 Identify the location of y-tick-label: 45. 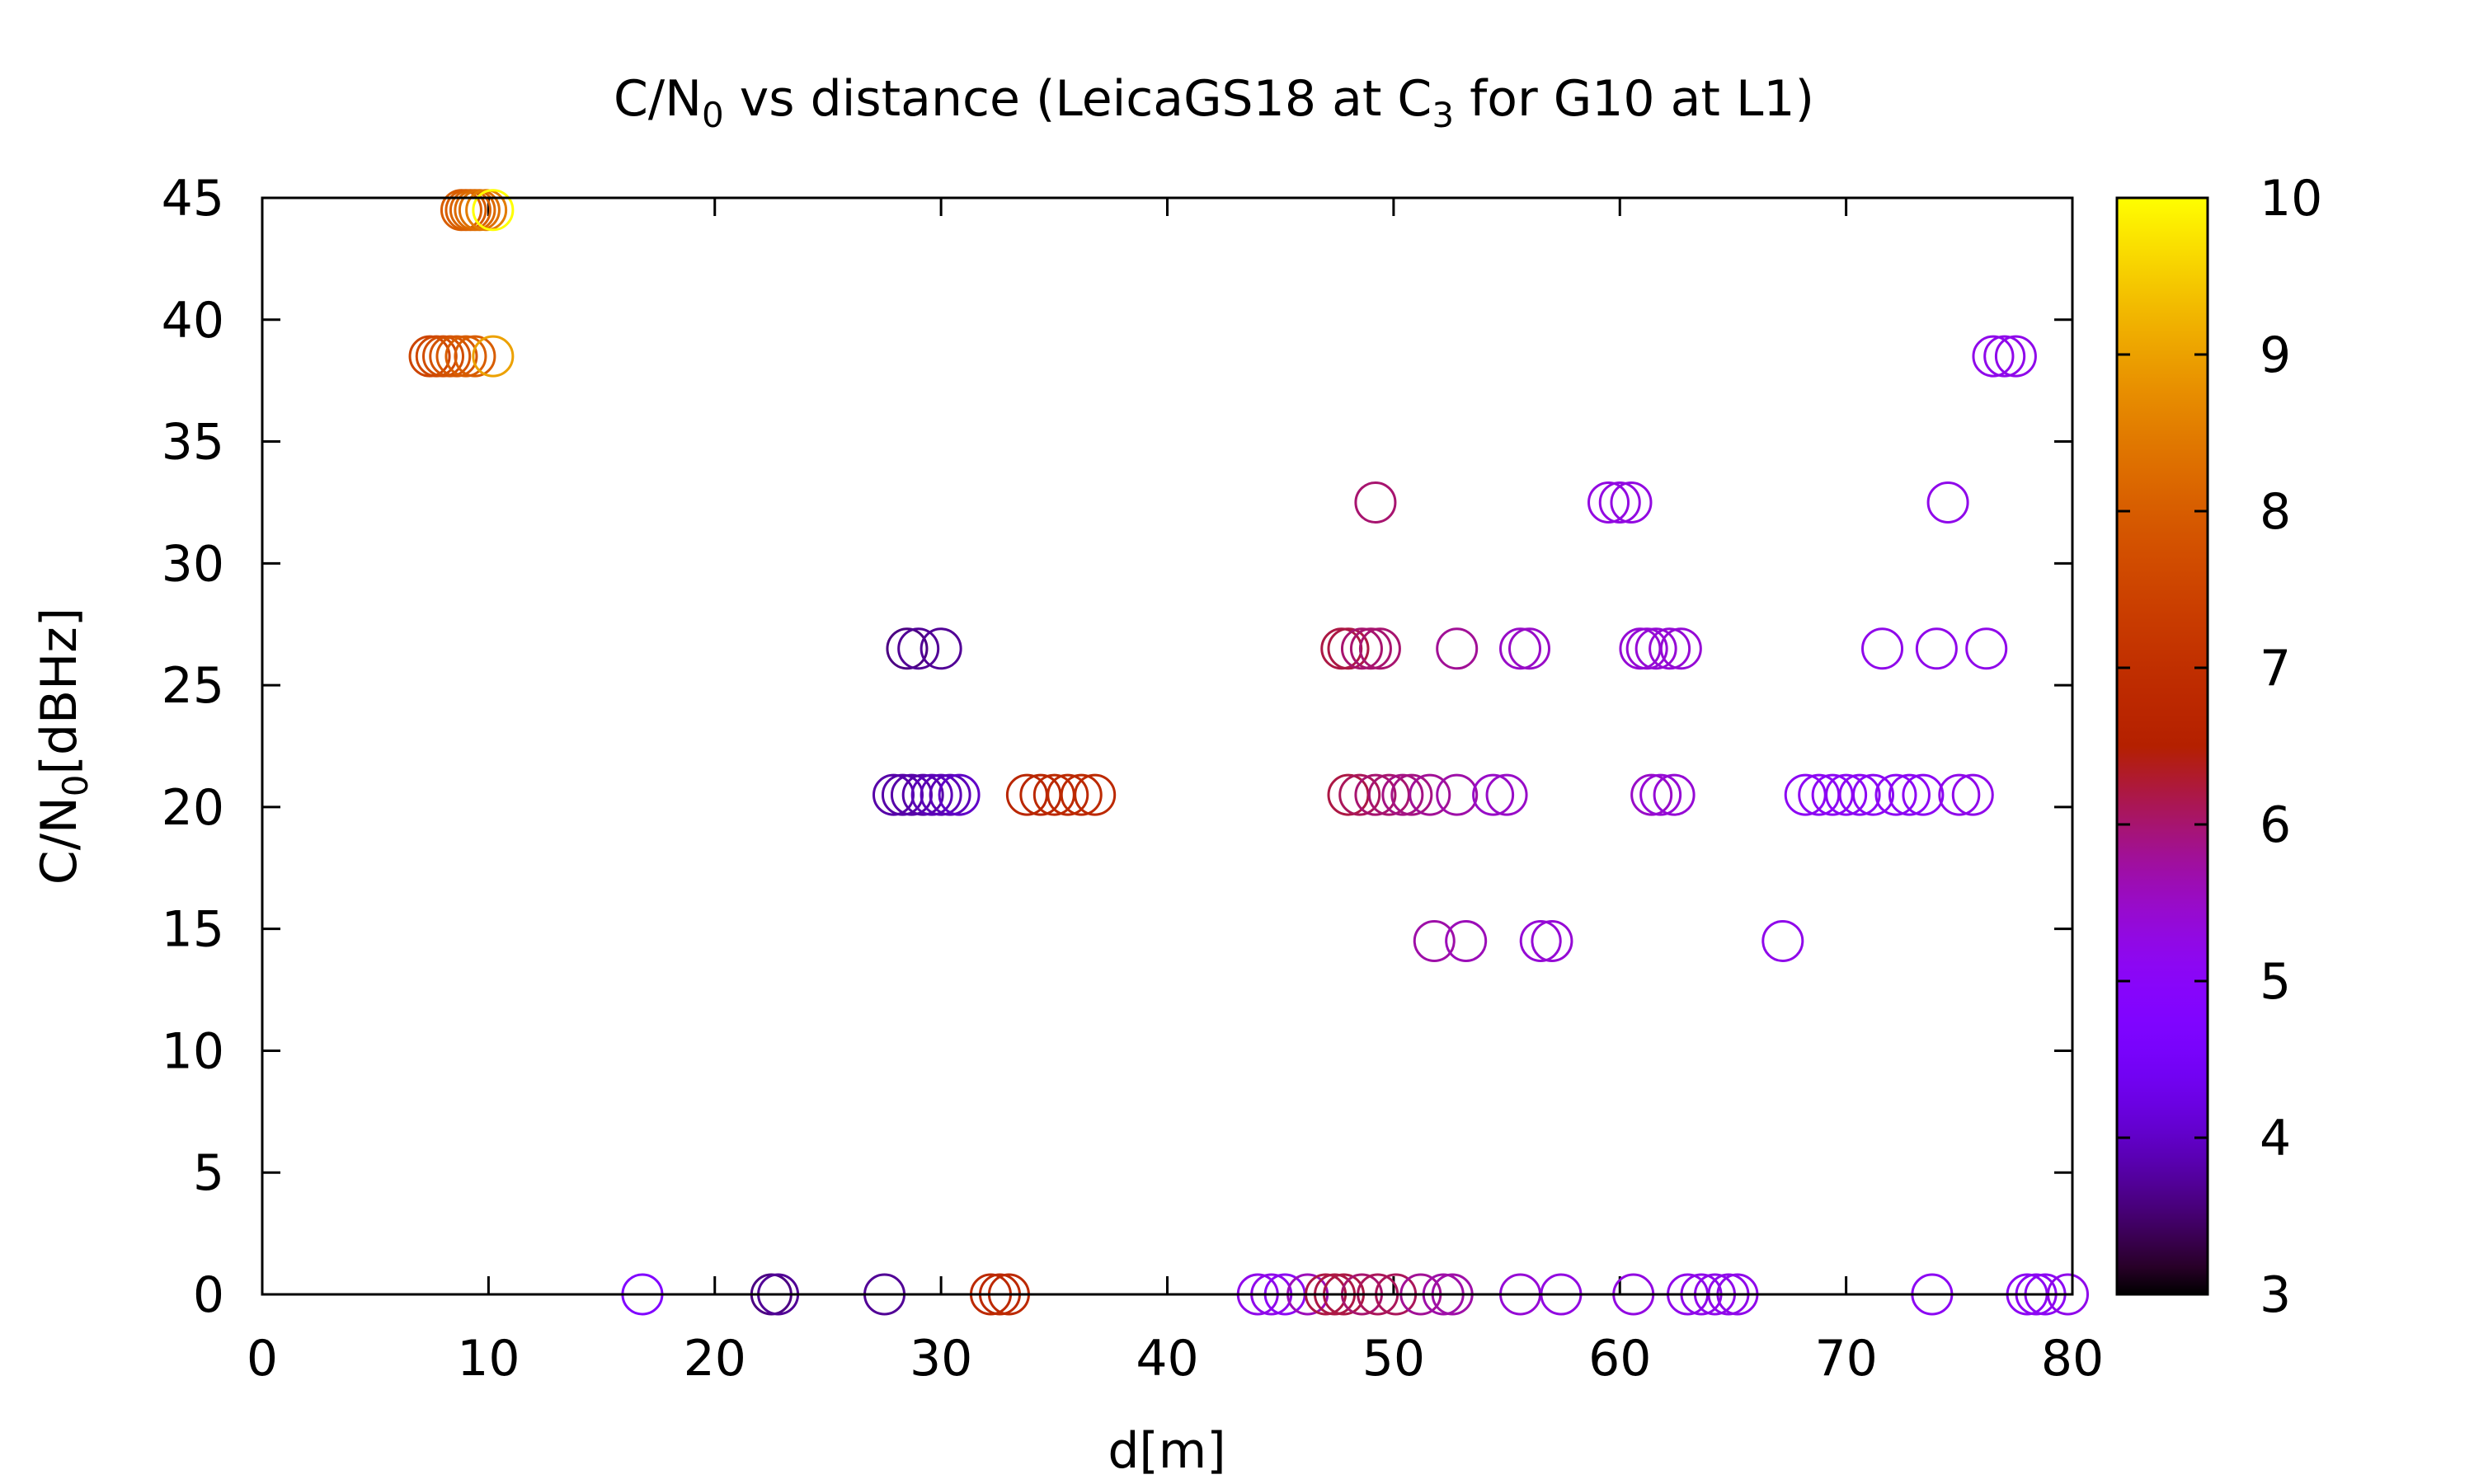
(193, 199).